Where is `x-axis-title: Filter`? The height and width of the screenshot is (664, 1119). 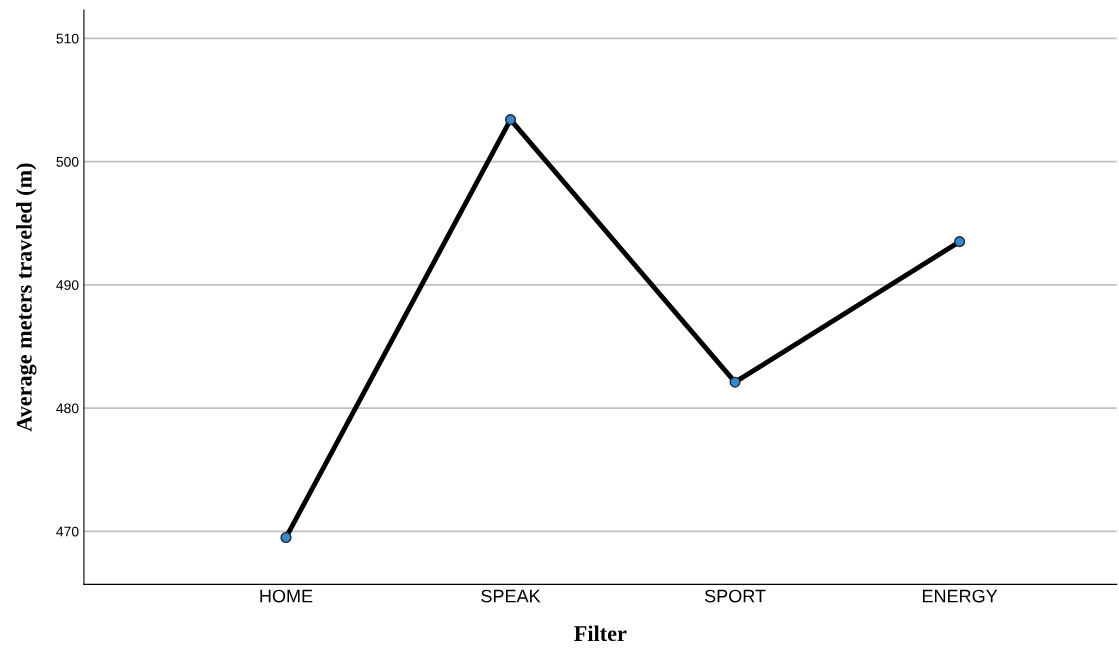 x-axis-title: Filter is located at coordinates (600, 633).